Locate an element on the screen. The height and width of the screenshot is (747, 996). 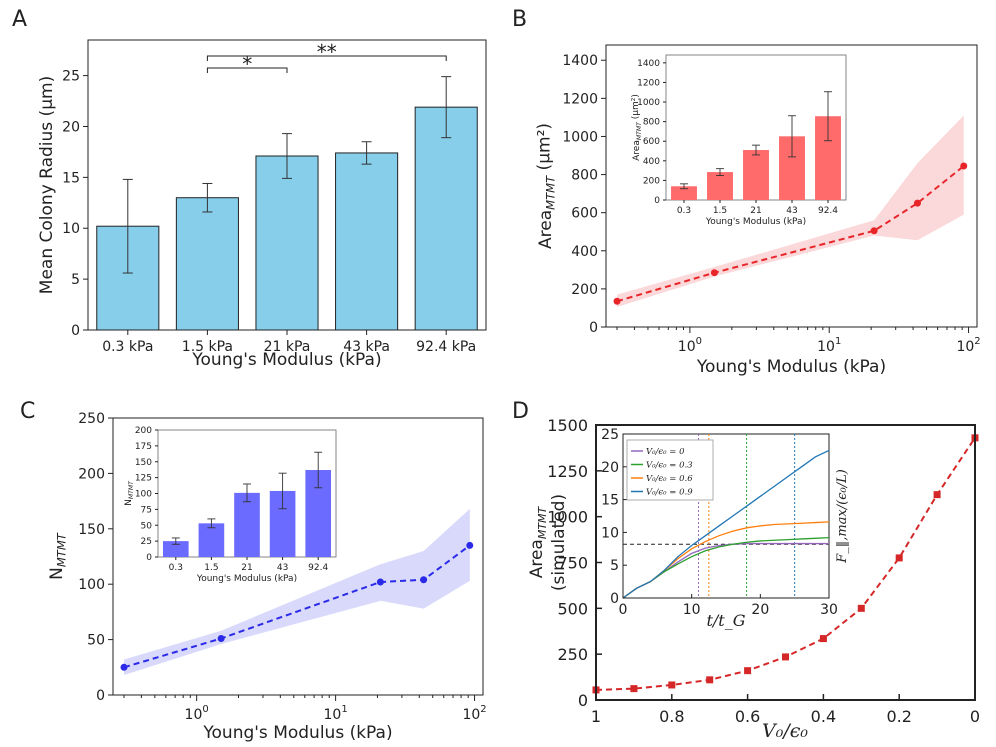
c-ytick-label: 150 is located at coordinates (91, 530).